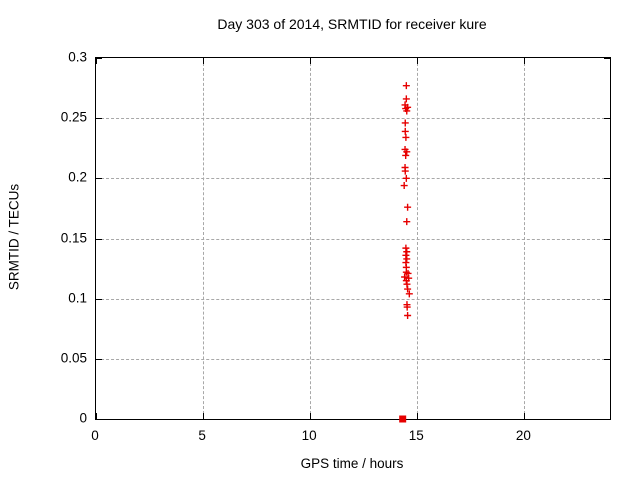 This screenshot has width=640, height=480. What do you see at coordinates (309, 435) in the screenshot?
I see `x-tick-label: 10` at bounding box center [309, 435].